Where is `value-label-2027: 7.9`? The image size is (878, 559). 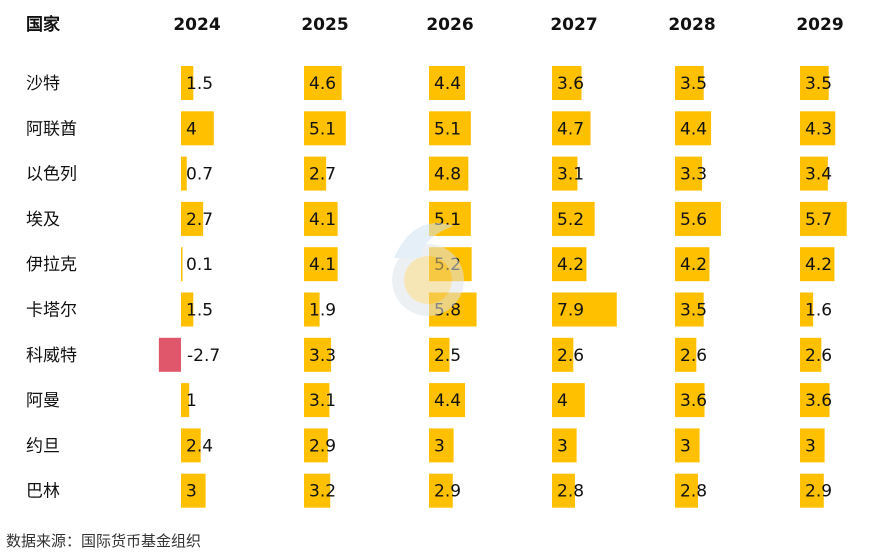
value-label-2027: 7.9 is located at coordinates (570, 311).